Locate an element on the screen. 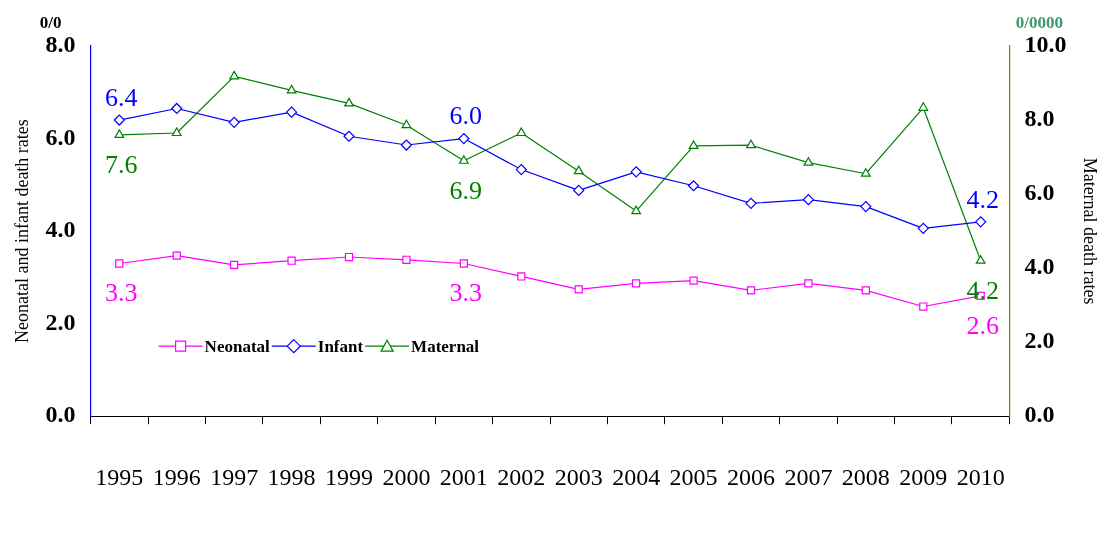 This screenshot has width=1117, height=542. y2-tick-label: 10.0 is located at coordinates (1045, 44).